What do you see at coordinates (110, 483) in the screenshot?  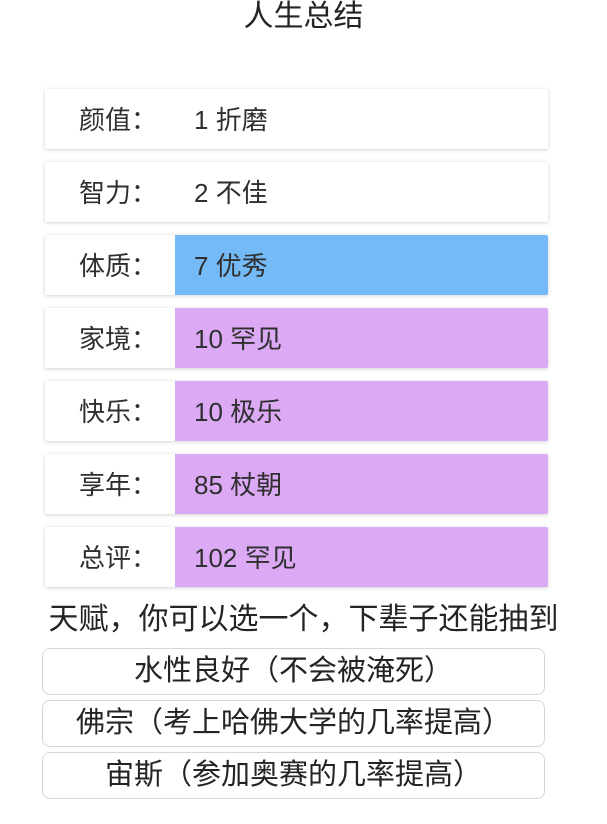 I see `stat-label: 享年：` at bounding box center [110, 483].